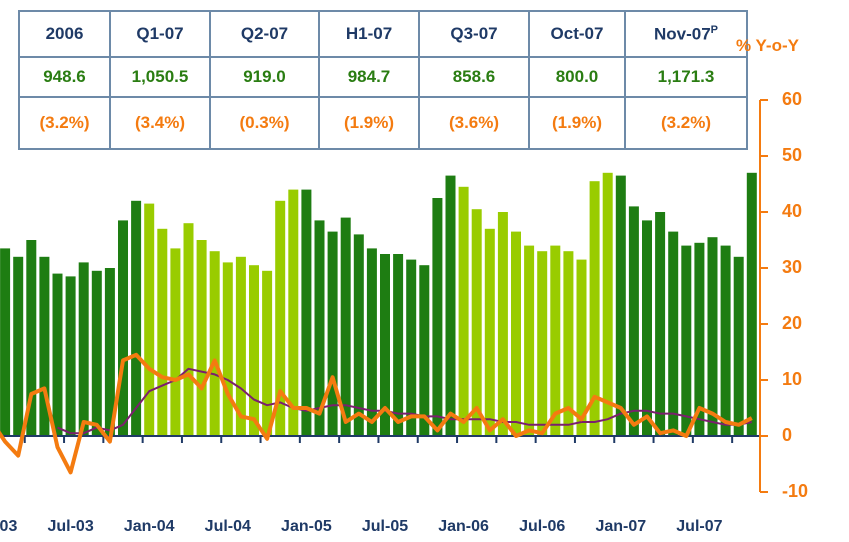 The height and width of the screenshot is (542, 849). What do you see at coordinates (160, 123) in the screenshot?
I see `cell: (3.4%)` at bounding box center [160, 123].